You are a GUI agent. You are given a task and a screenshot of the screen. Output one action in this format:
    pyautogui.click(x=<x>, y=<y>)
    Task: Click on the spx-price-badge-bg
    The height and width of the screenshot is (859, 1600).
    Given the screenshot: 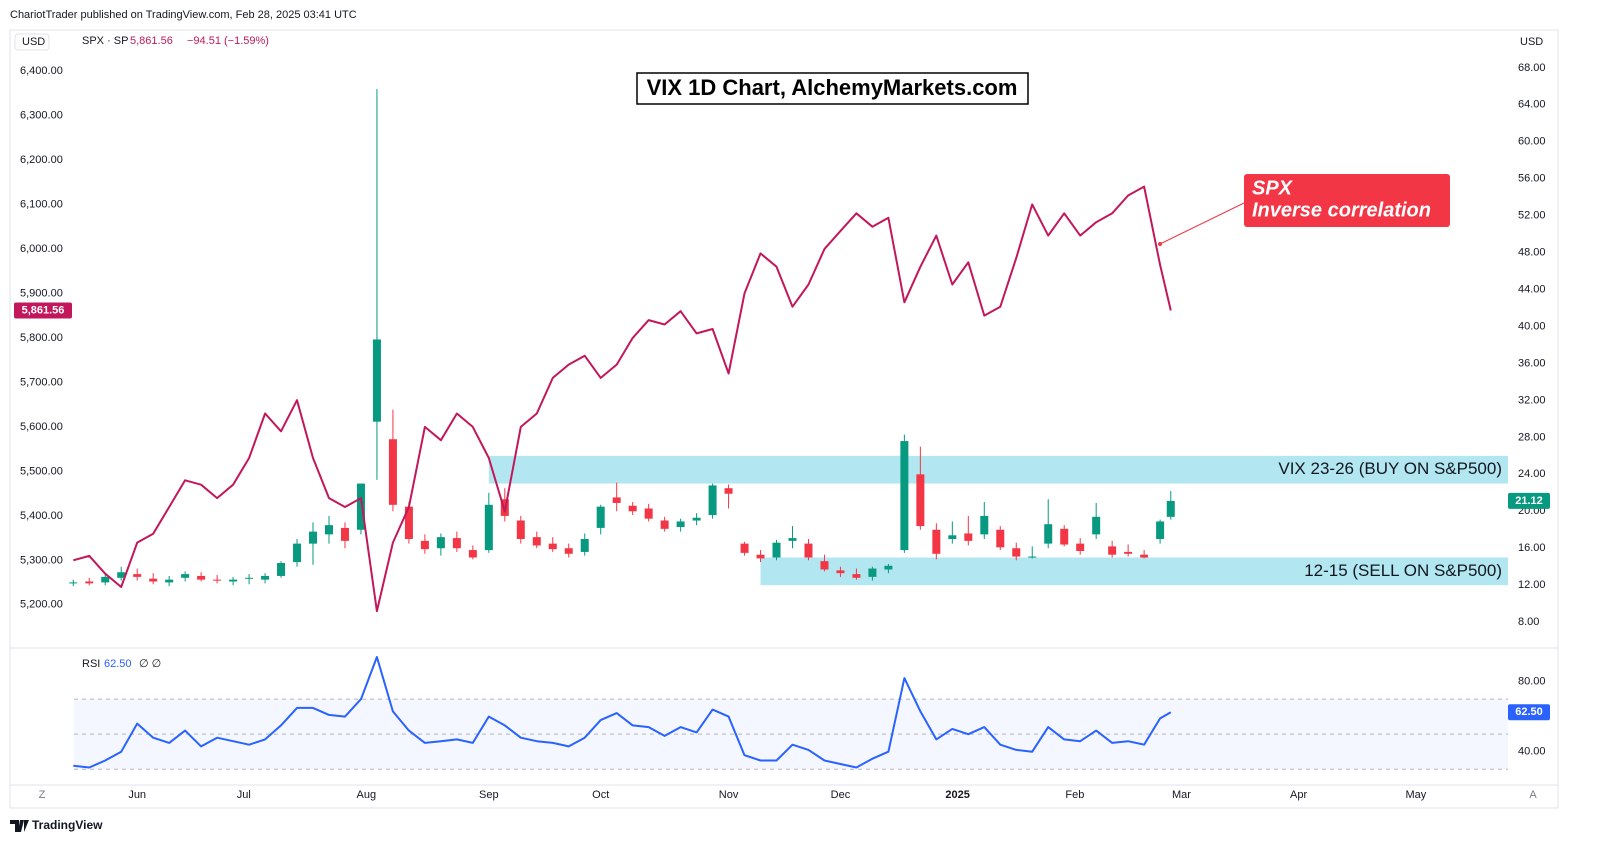 What is the action you would take?
    pyautogui.click(x=43, y=310)
    